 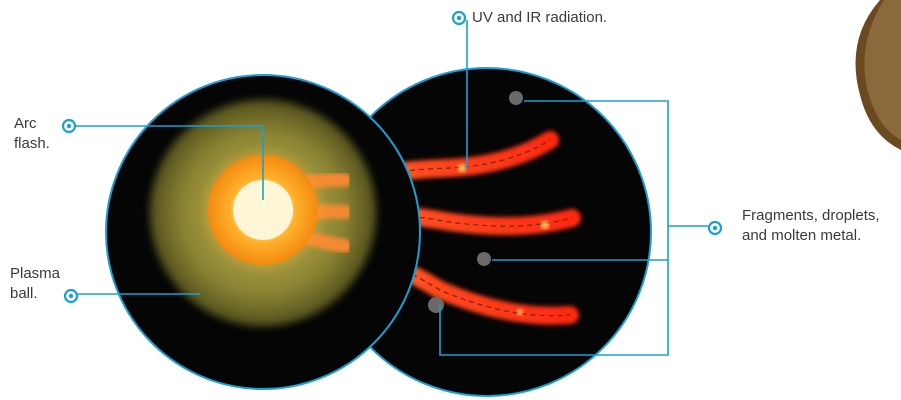 I want to click on arc-flash-label: Arc flash., so click(x=32, y=133).